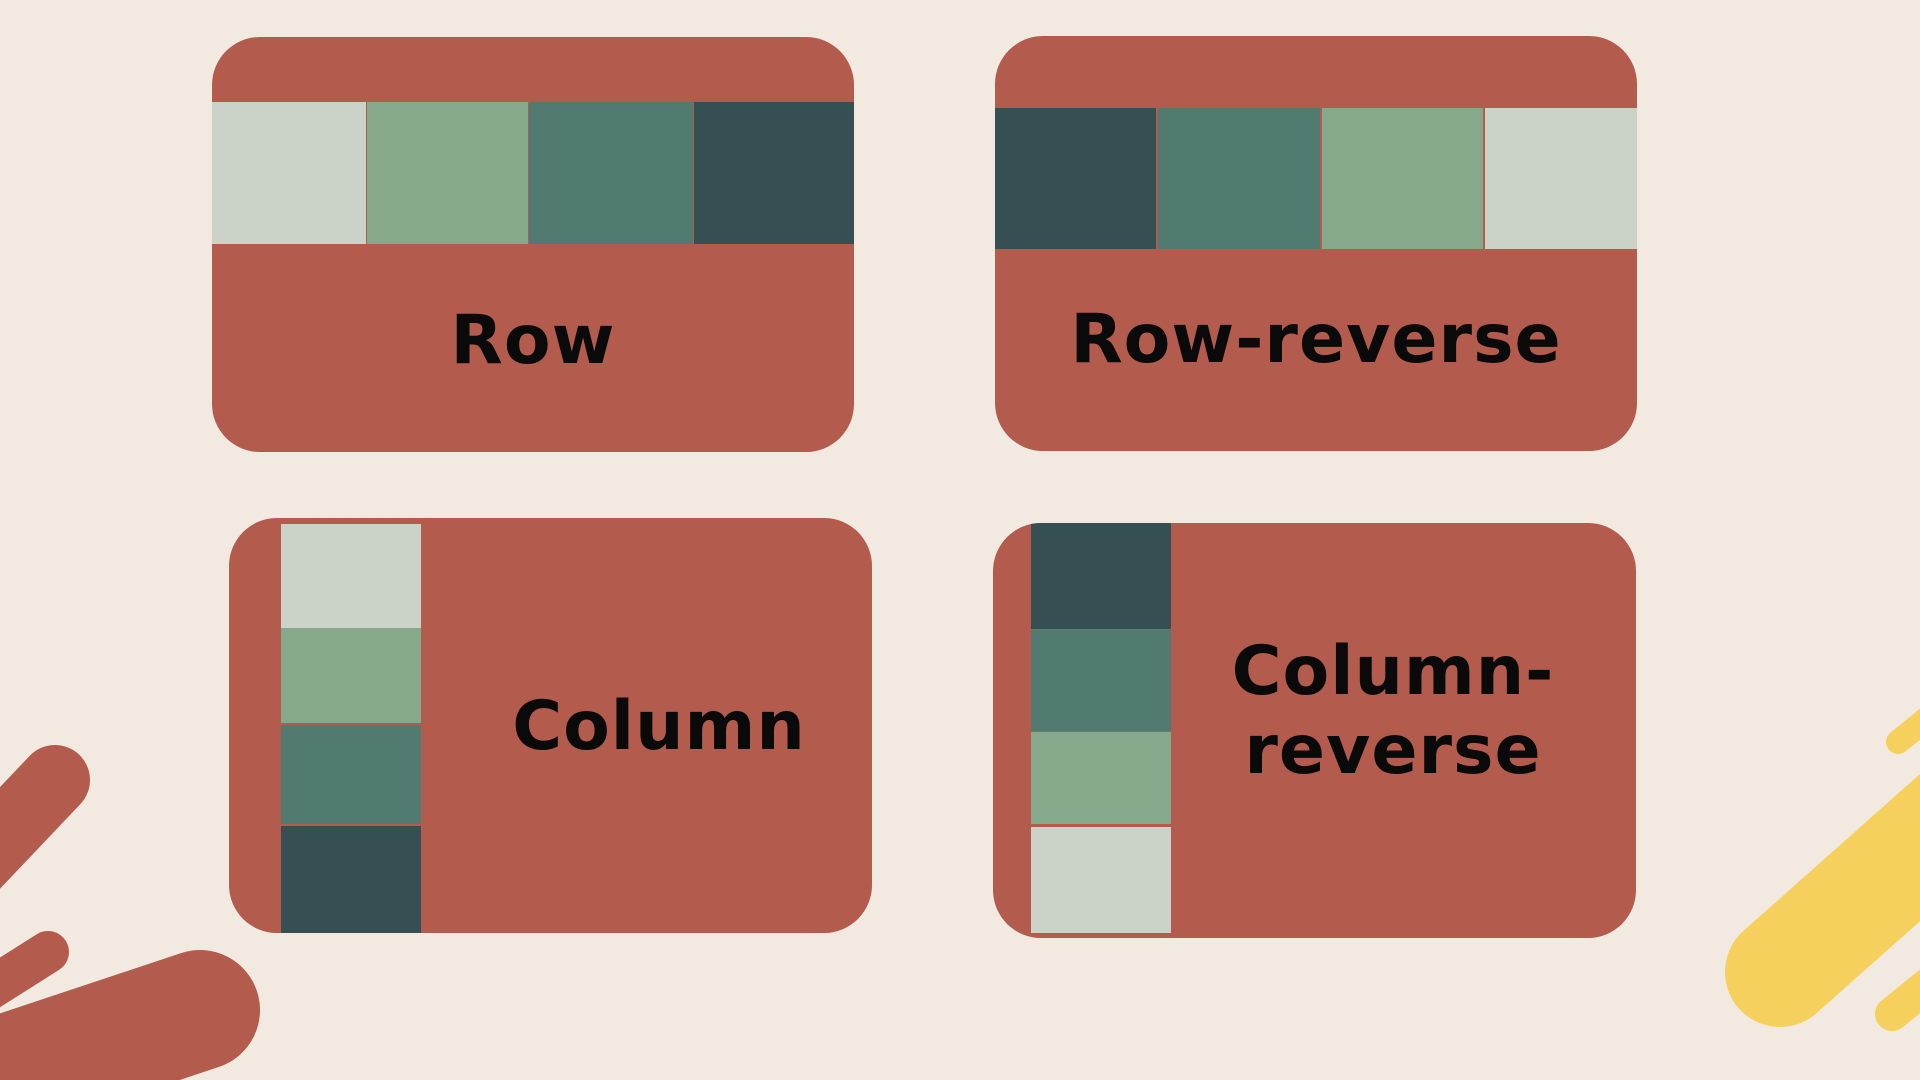 The height and width of the screenshot is (1080, 1920). I want to click on flex-column-reverse-card: Column- reverse, so click(1314, 730).